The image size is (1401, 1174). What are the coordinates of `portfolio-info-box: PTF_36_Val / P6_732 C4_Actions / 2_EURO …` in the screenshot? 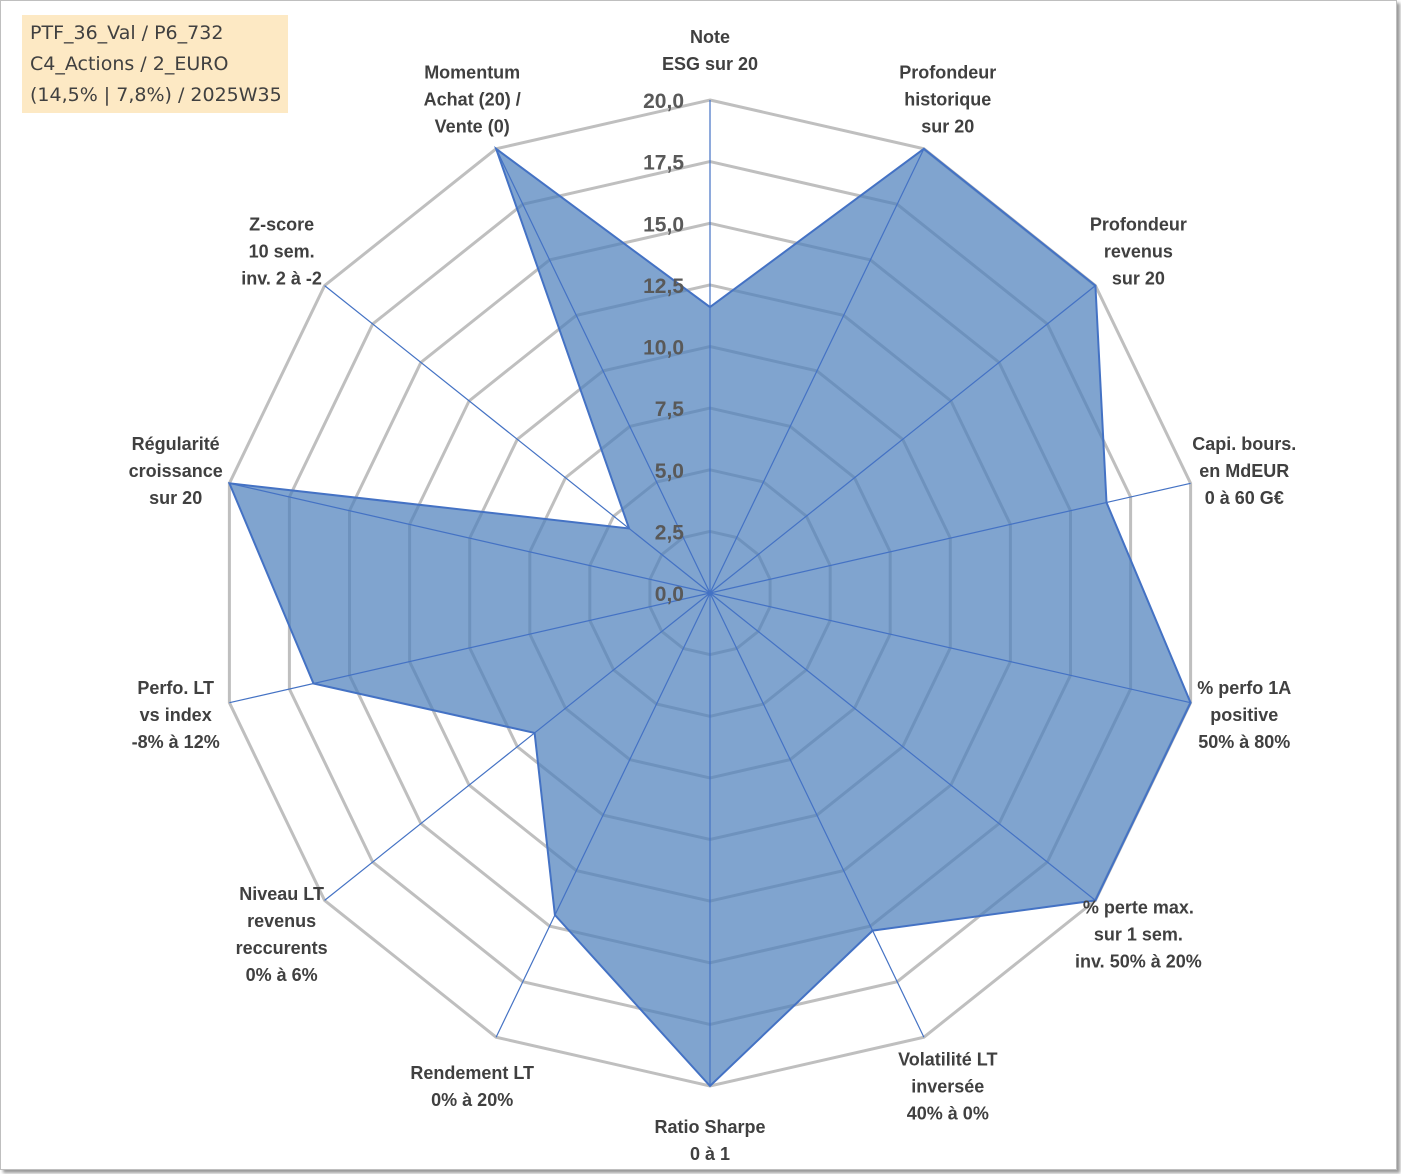 It's located at (155, 64).